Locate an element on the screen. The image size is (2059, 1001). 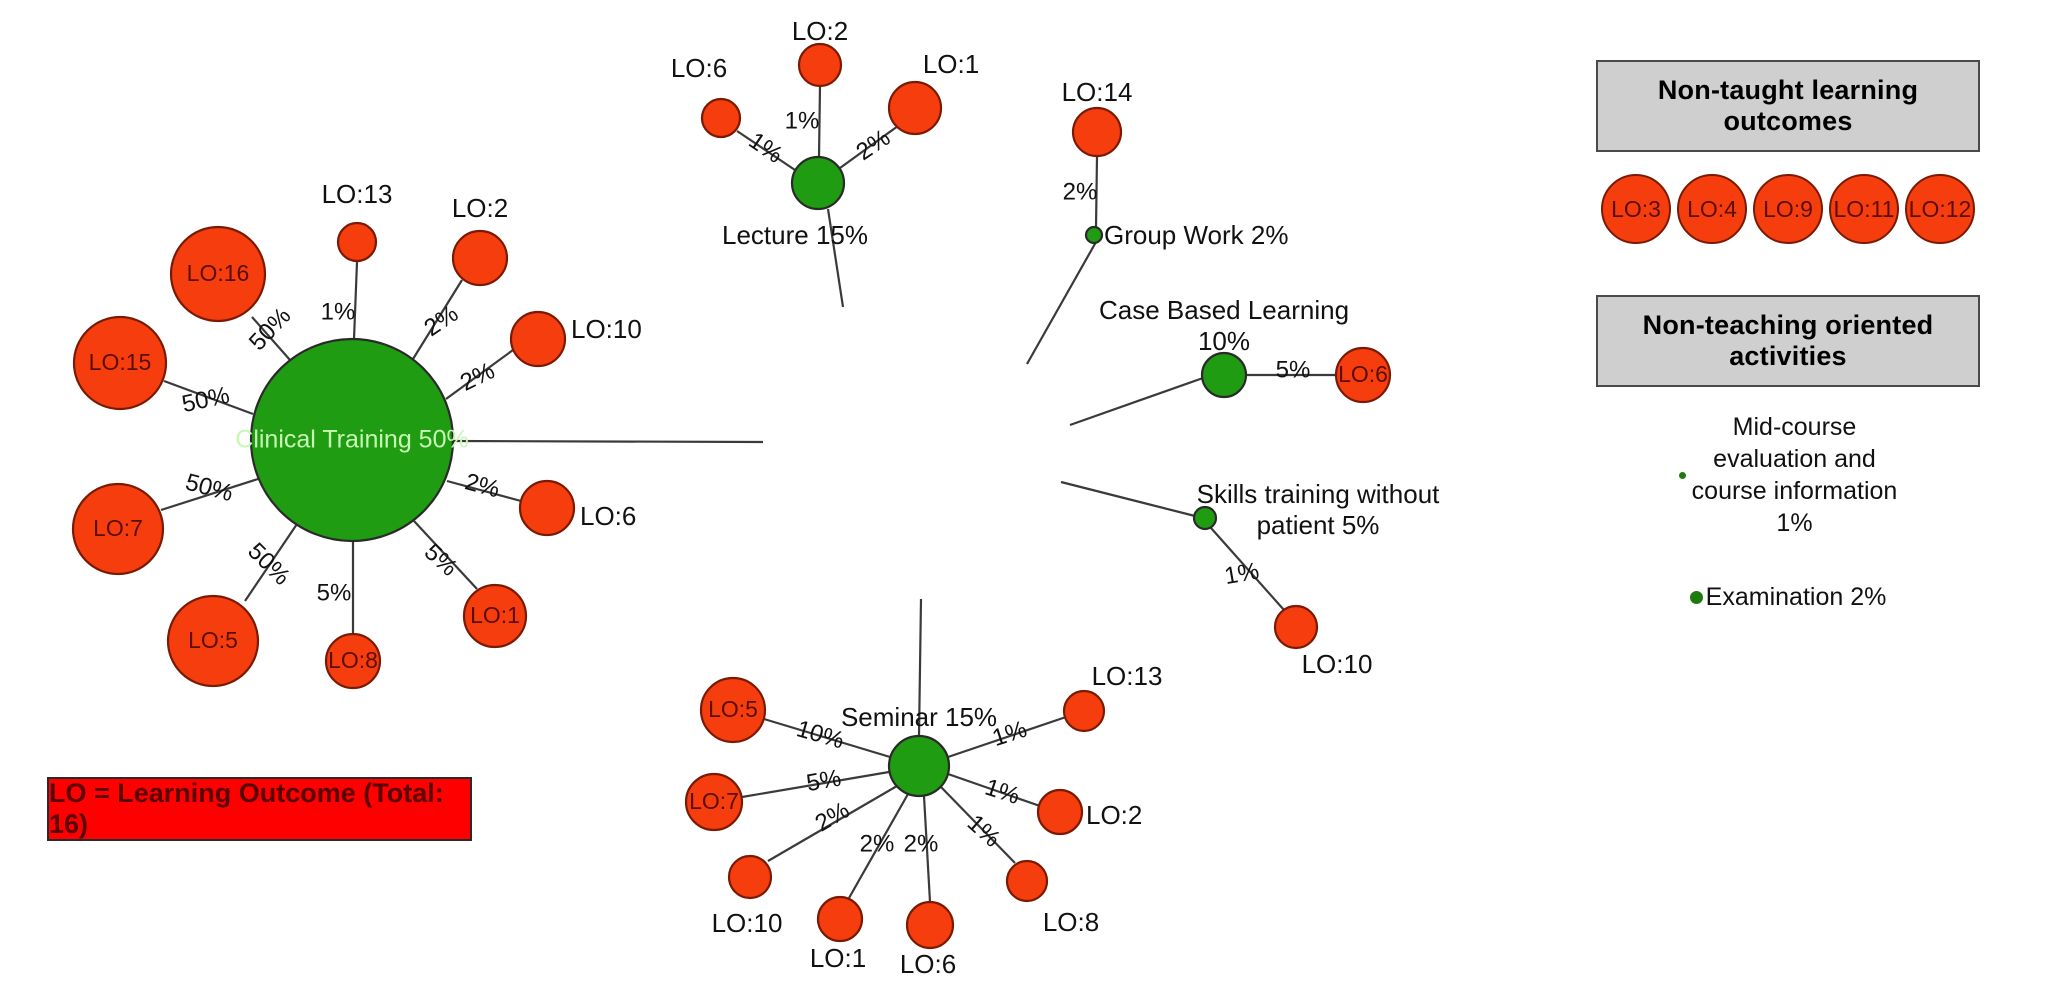
lo-chip-9: LO:9 is located at coordinates (1788, 209).